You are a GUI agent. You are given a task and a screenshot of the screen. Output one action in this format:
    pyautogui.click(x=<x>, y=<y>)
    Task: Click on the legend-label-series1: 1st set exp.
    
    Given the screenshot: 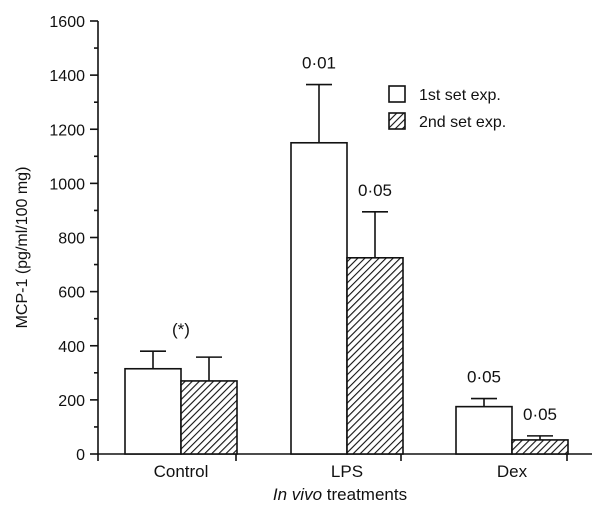 What is the action you would take?
    pyautogui.click(x=460, y=95)
    